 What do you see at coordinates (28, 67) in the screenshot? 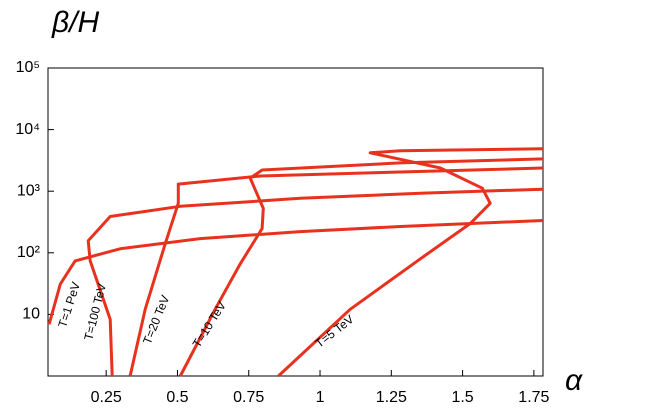
I see `y-tick-label: 10⁵` at bounding box center [28, 67].